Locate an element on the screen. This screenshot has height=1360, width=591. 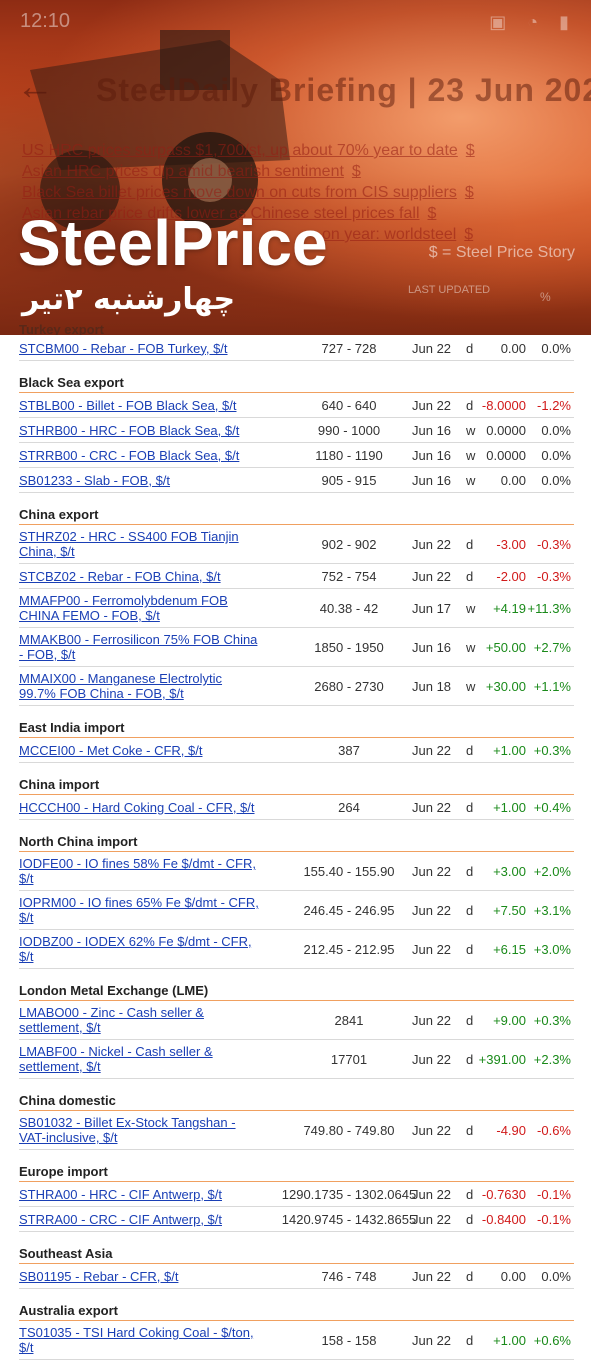
section-header: London Metal Exchange (LME) is located at coordinates (296, 988).